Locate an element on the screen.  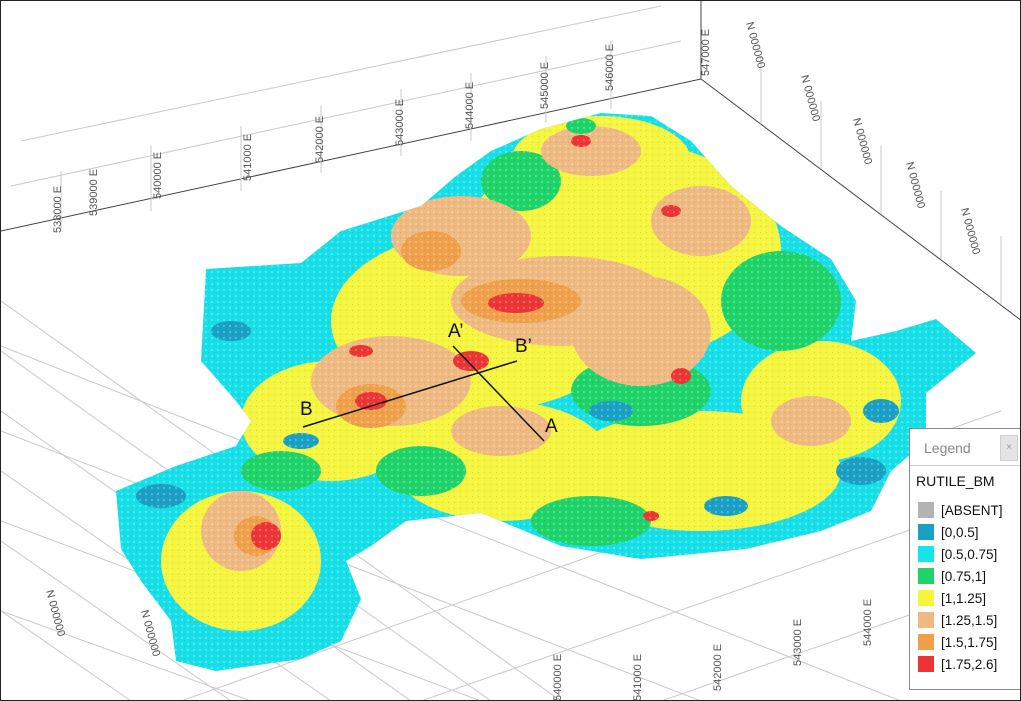
legend-layer-name: RUTILE_BM is located at coordinates (955, 481).